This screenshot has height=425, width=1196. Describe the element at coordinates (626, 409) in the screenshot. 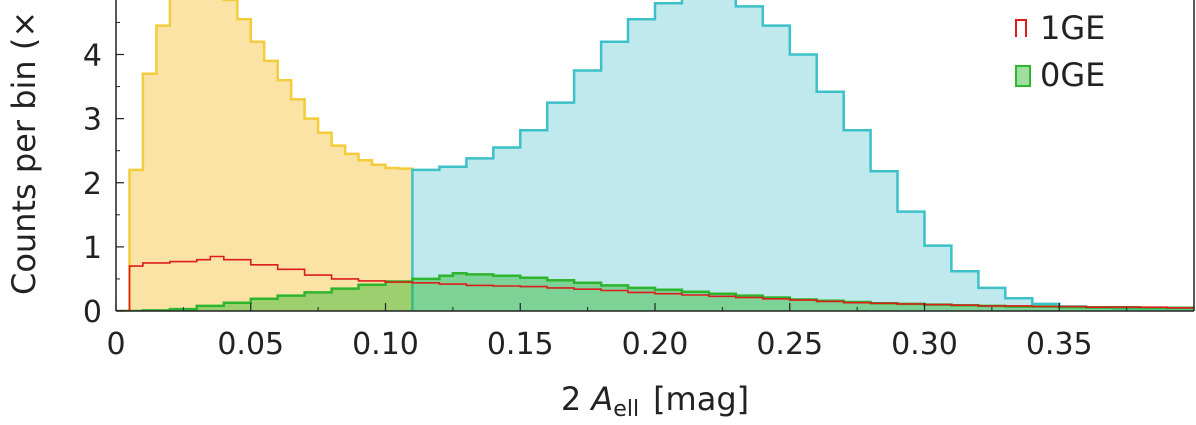

I see `x-axis-label-subscript: ell` at that location.